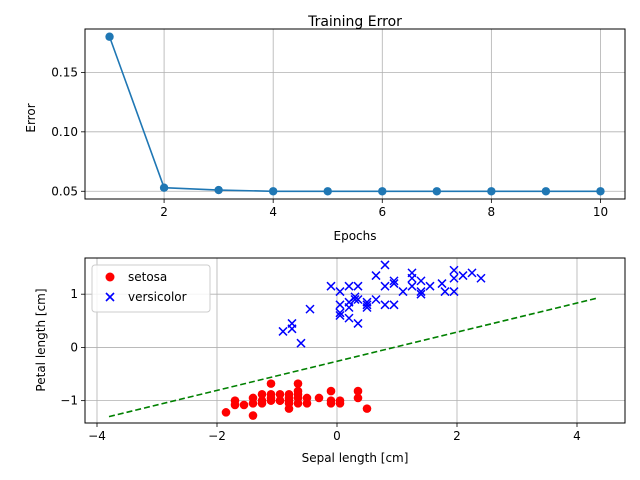 This screenshot has width=640, height=480. What do you see at coordinates (355, 236) in the screenshot?
I see `x-axis-label: Epochs` at bounding box center [355, 236].